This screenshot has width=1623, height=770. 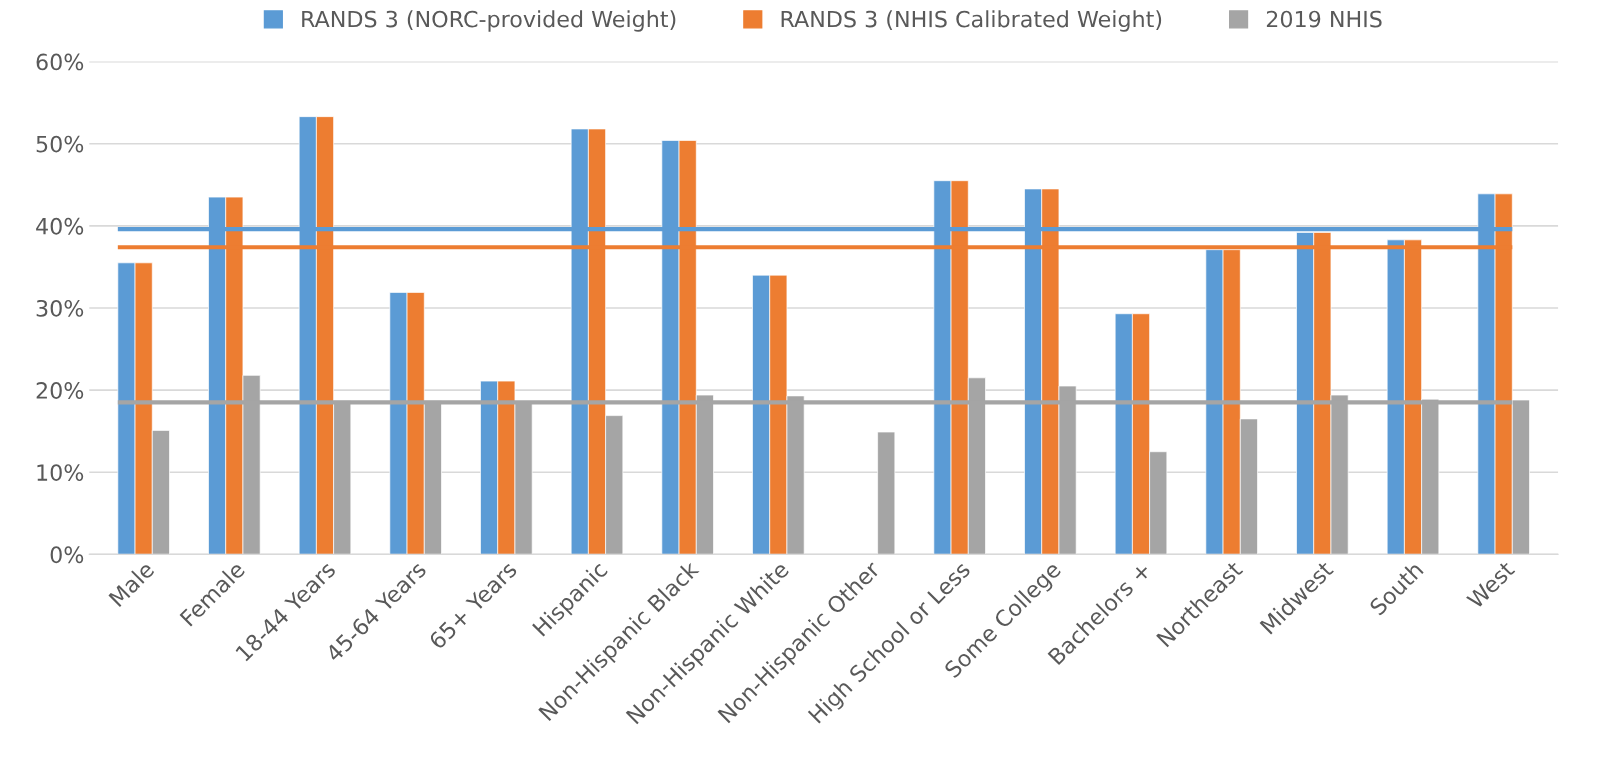 I want to click on y-tick-label: 60%, so click(x=60, y=62).